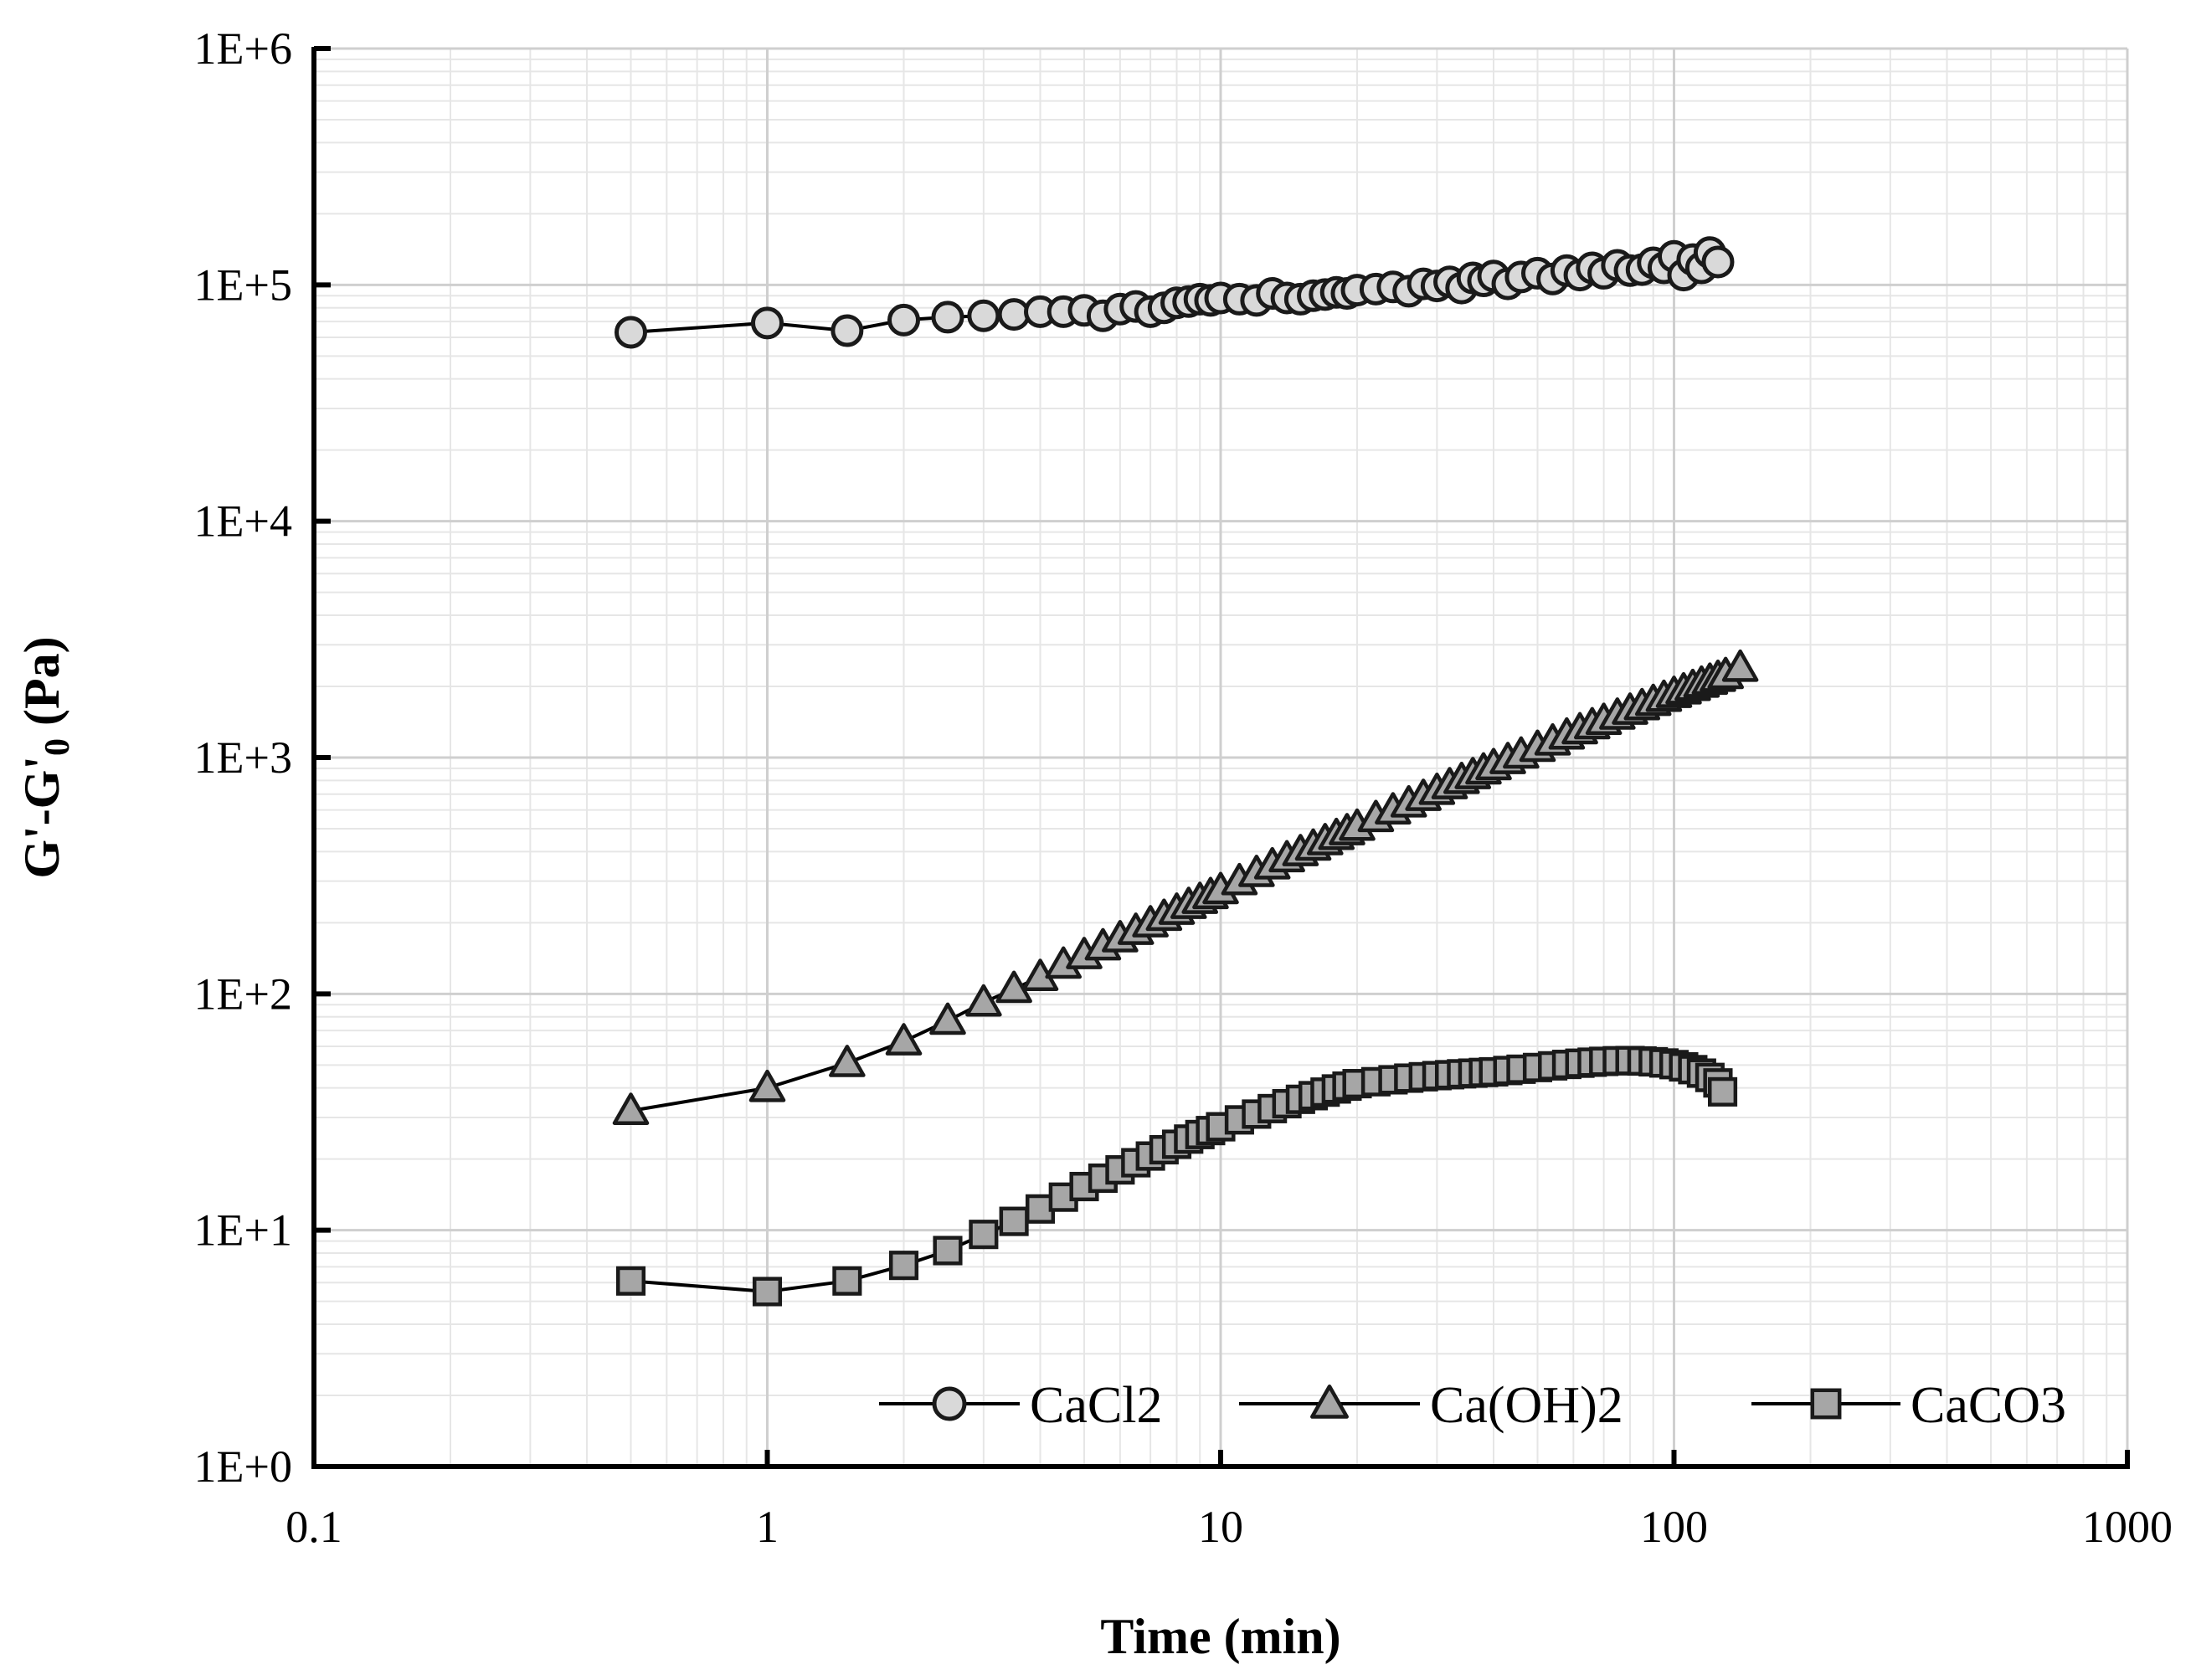 The height and width of the screenshot is (1680, 2196). I want to click on legend-label: Ca(OH)2, so click(1526, 1405).